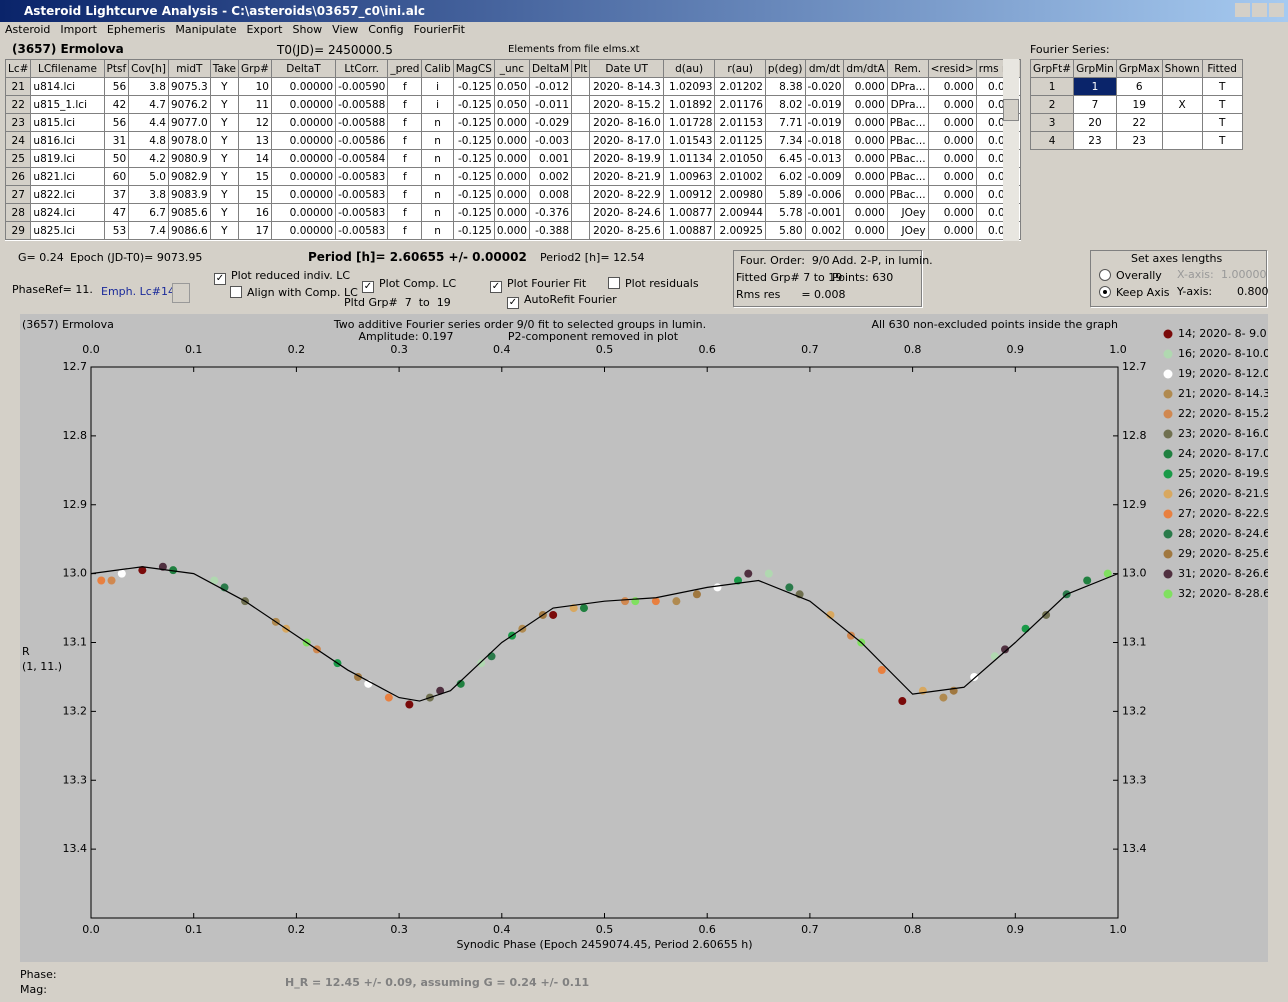 Image resolution: width=1288 pixels, height=1002 pixels. What do you see at coordinates (689, 68) in the screenshot?
I see `column-header: d(au)` at bounding box center [689, 68].